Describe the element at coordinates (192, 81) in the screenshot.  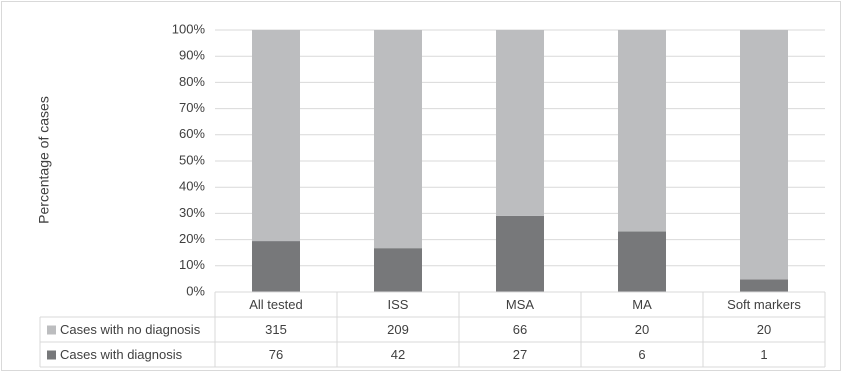
I see `y-tick-label: 80%` at that location.